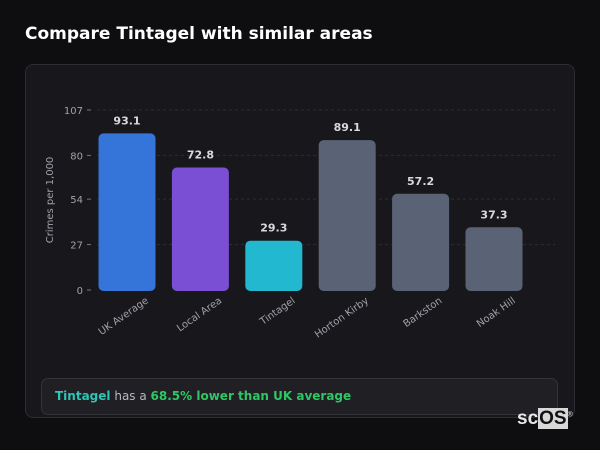  Describe the element at coordinates (200, 155) in the screenshot. I see `value-label: 72.8` at that location.